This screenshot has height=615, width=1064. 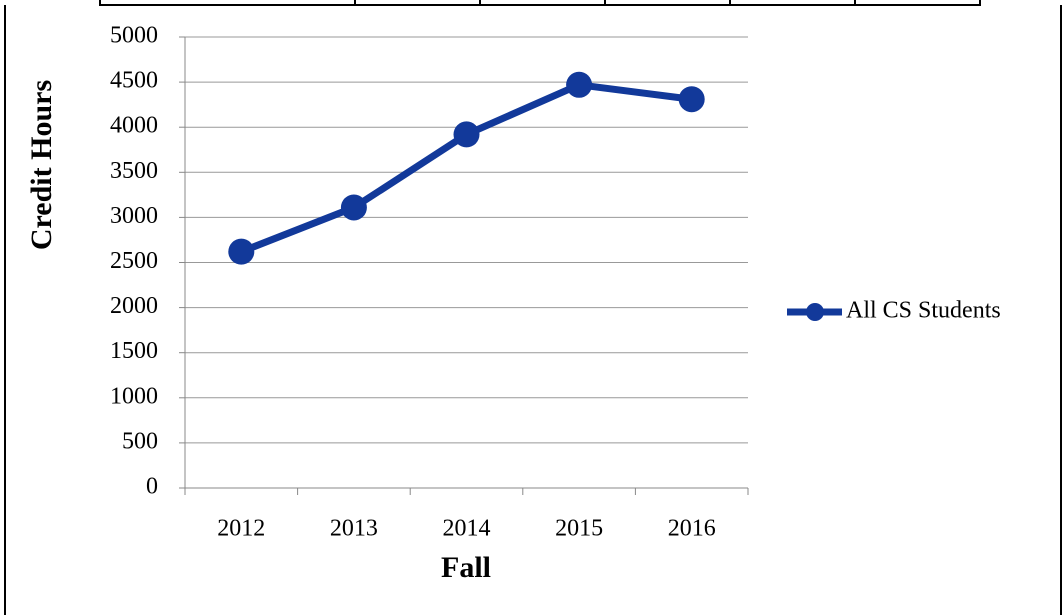 I want to click on line-series, so click(x=466, y=168).